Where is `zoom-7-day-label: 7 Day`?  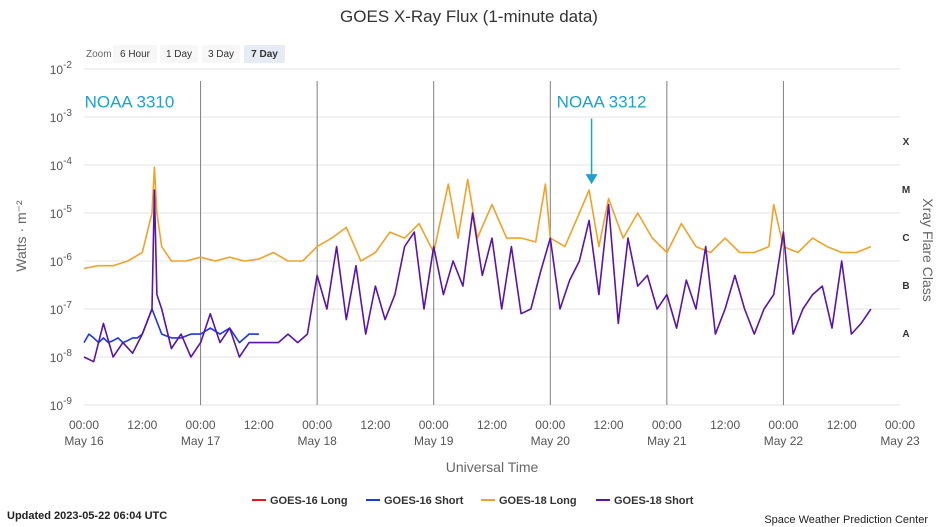 zoom-7-day-label: 7 Day is located at coordinates (264, 54).